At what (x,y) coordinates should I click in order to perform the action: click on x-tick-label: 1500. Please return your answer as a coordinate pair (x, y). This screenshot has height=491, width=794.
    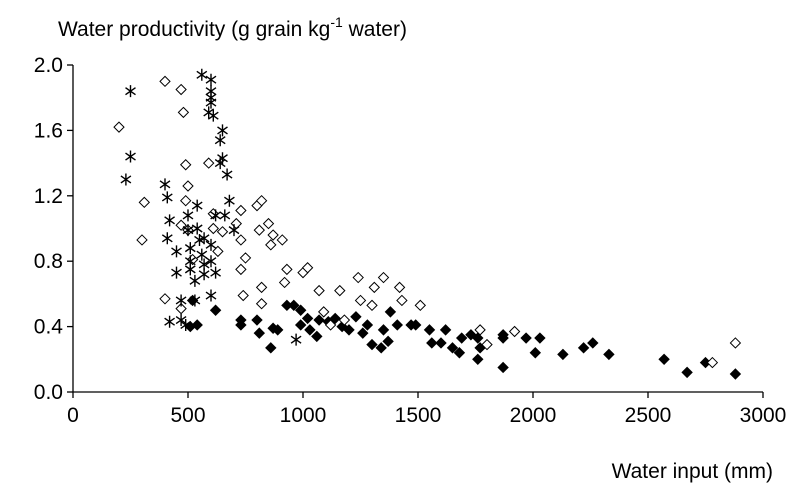
    Looking at the image, I should click on (418, 415).